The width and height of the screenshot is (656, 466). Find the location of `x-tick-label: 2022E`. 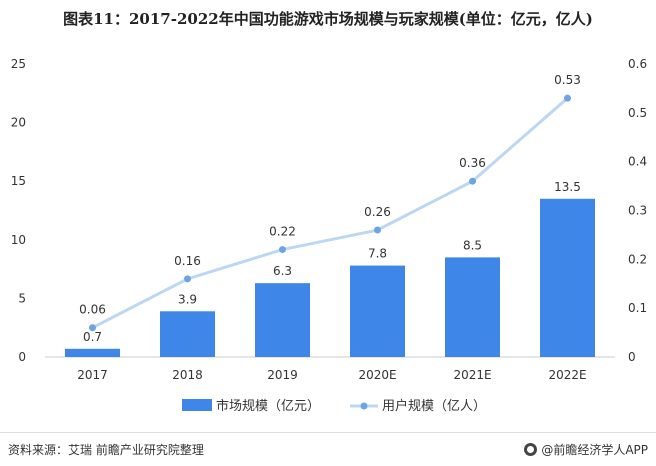

x-tick-label: 2022E is located at coordinates (567, 375).